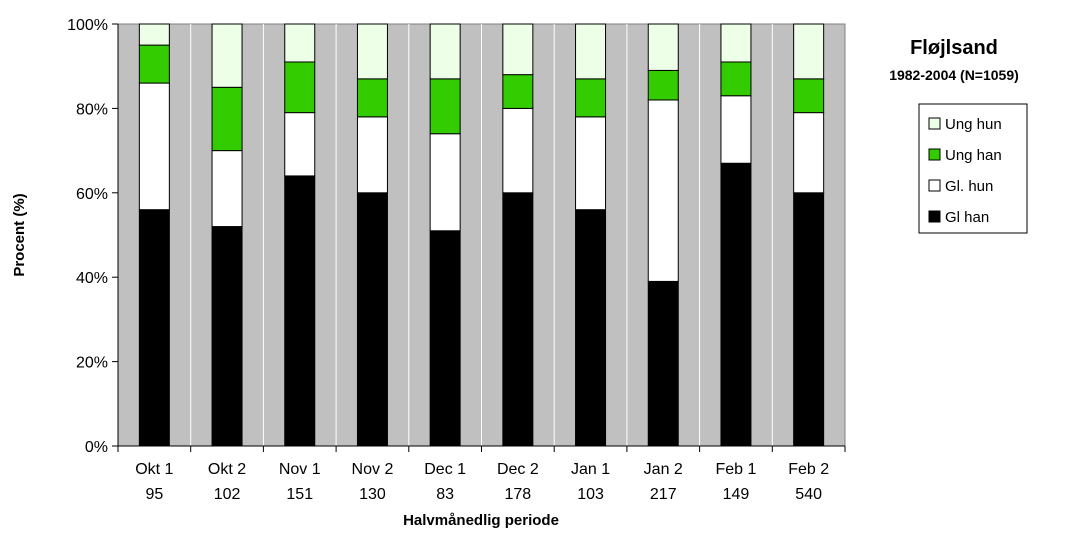 The height and width of the screenshot is (552, 1066). What do you see at coordinates (736, 494) in the screenshot?
I see `x-count-label: 149` at bounding box center [736, 494].